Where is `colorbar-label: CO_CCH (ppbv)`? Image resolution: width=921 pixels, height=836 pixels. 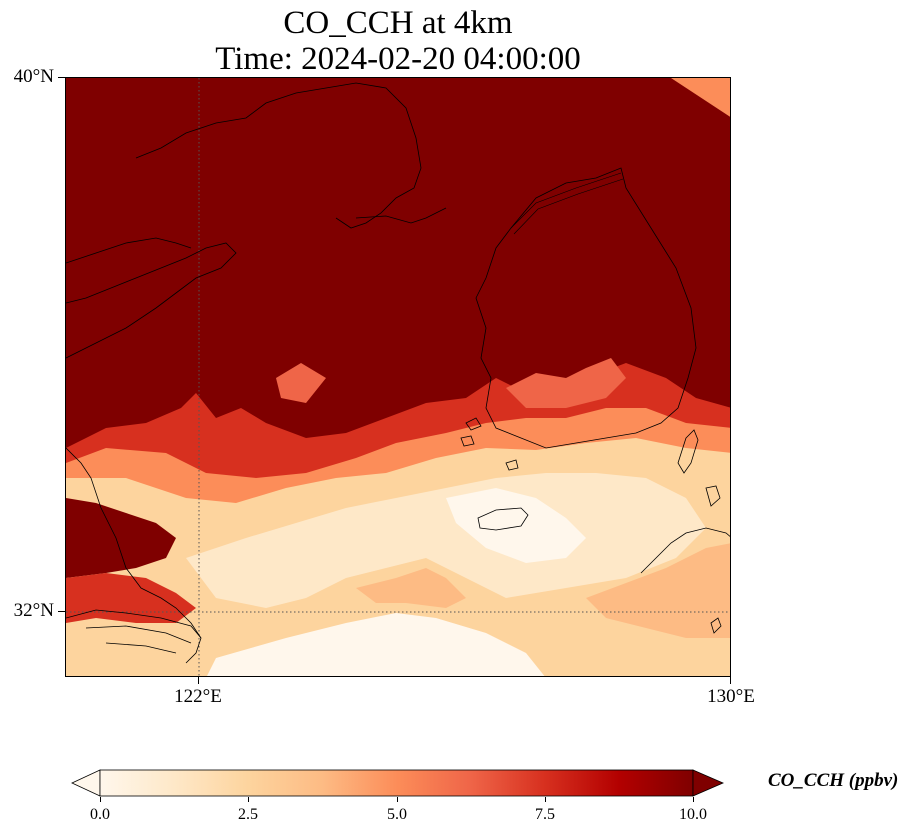 colorbar-label: CO_CCH (ppbv) is located at coordinates (833, 780).